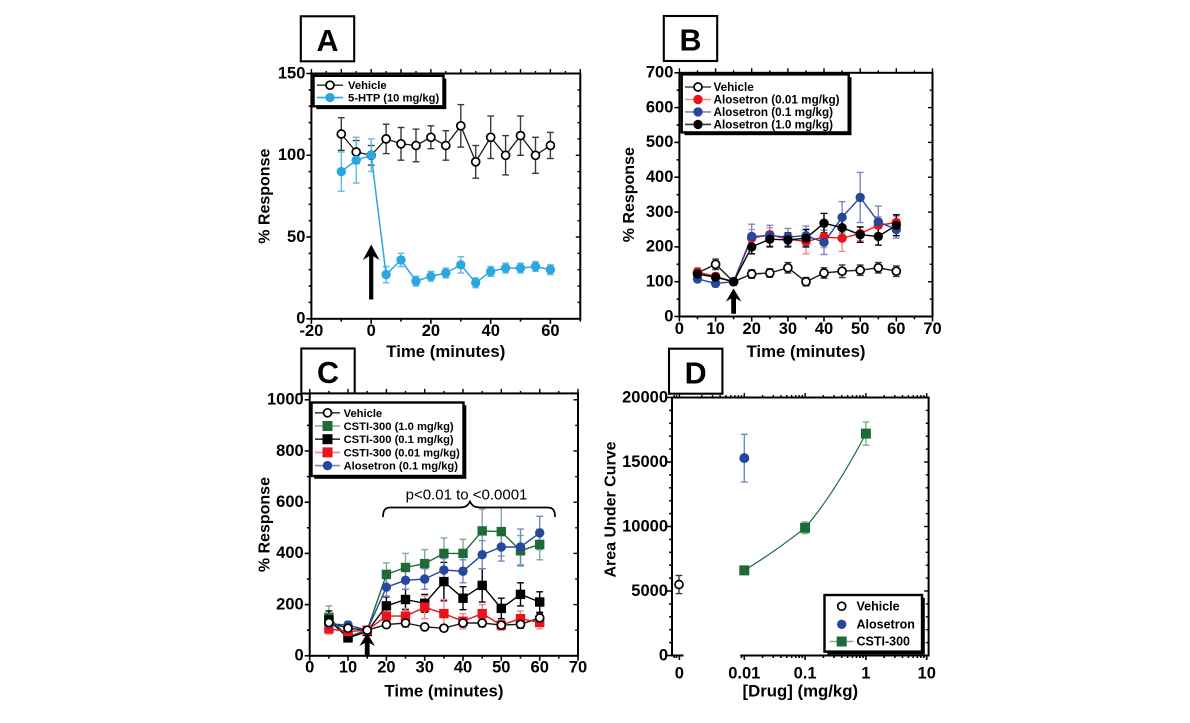  Describe the element at coordinates (327, 41) in the screenshot. I see `svg-text: A` at that location.